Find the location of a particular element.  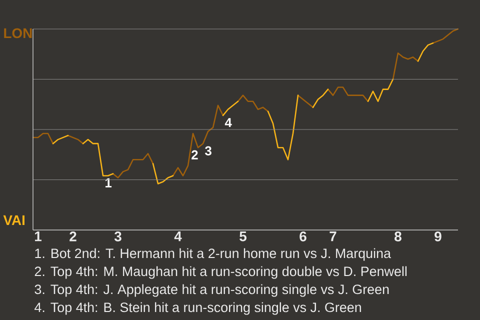

annotation: 2 is located at coordinates (195, 155).